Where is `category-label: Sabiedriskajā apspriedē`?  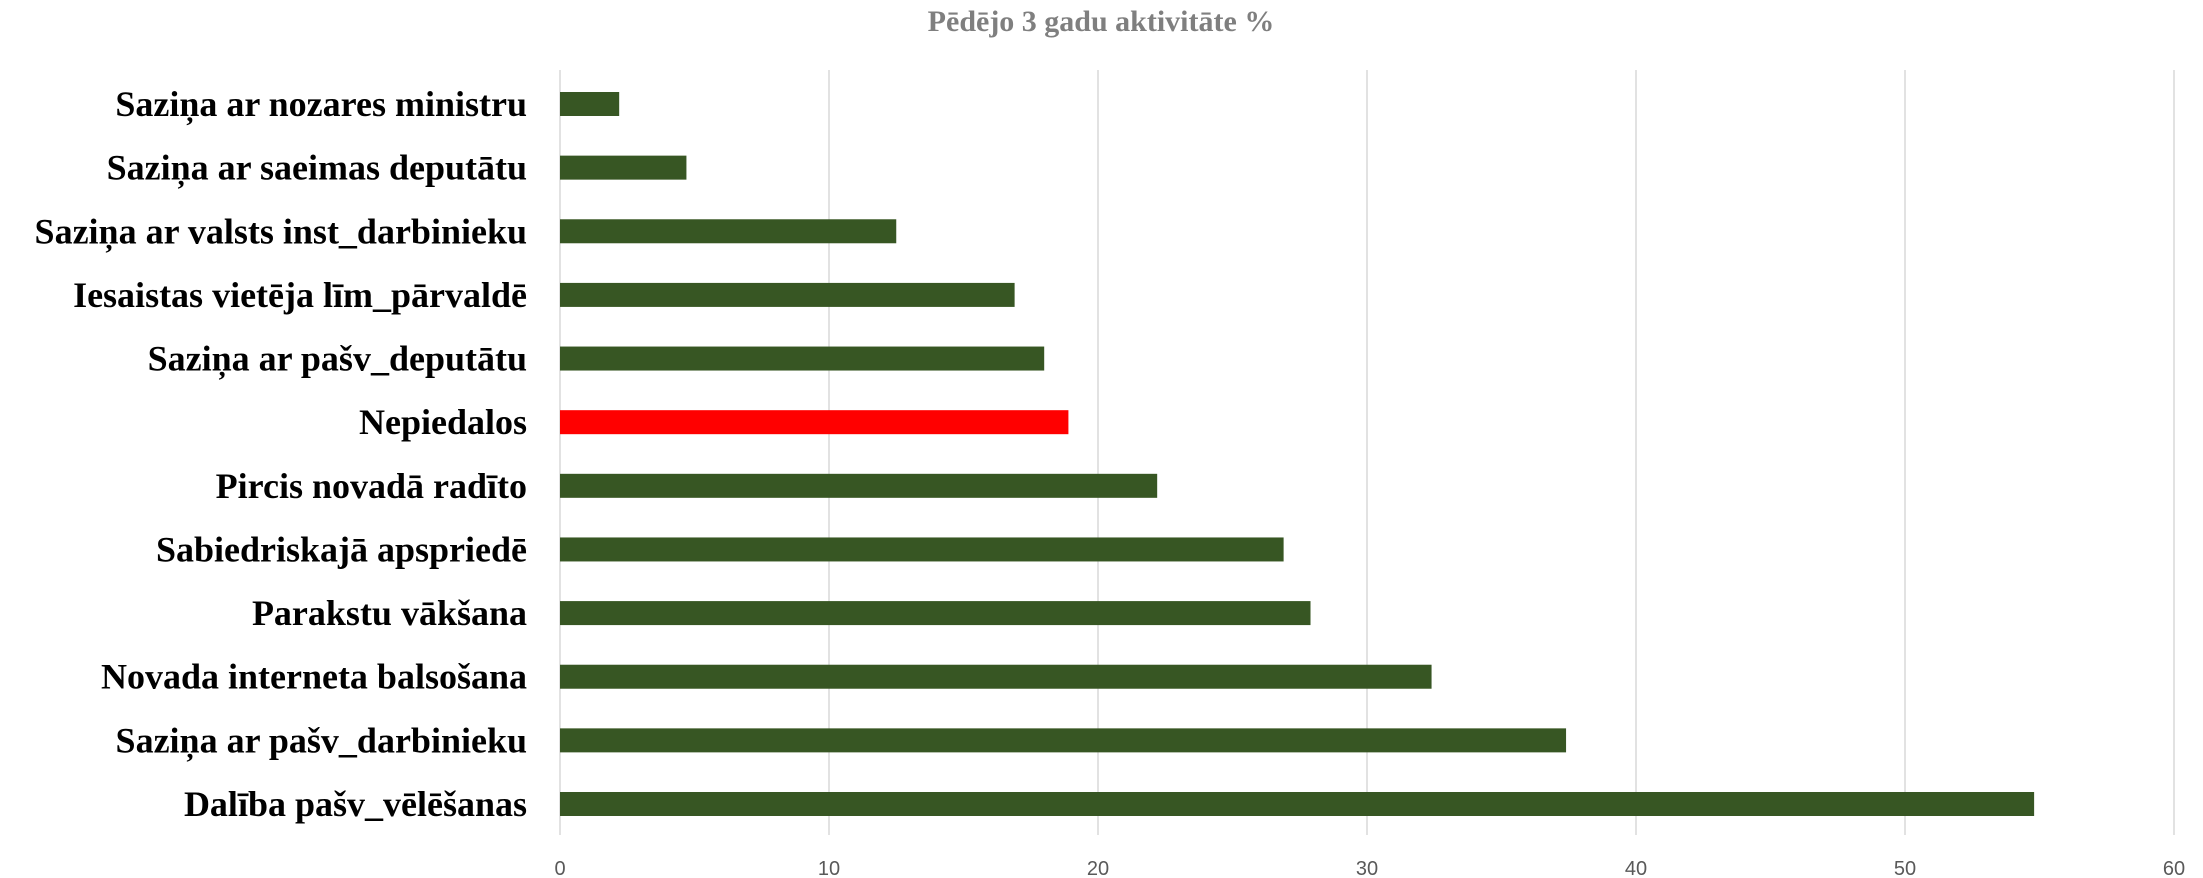 category-label: Sabiedriskajā apspriedē is located at coordinates (341, 549).